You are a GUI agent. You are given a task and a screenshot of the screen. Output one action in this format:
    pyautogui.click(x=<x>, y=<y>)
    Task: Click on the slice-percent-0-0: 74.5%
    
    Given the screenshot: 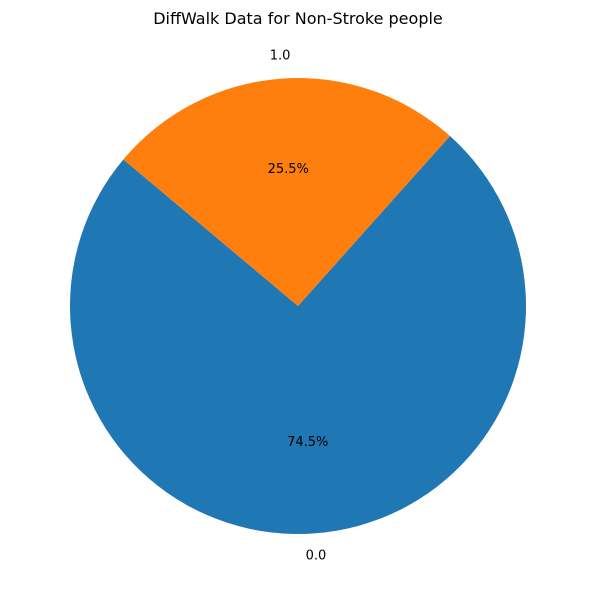 What is the action you would take?
    pyautogui.click(x=307, y=442)
    